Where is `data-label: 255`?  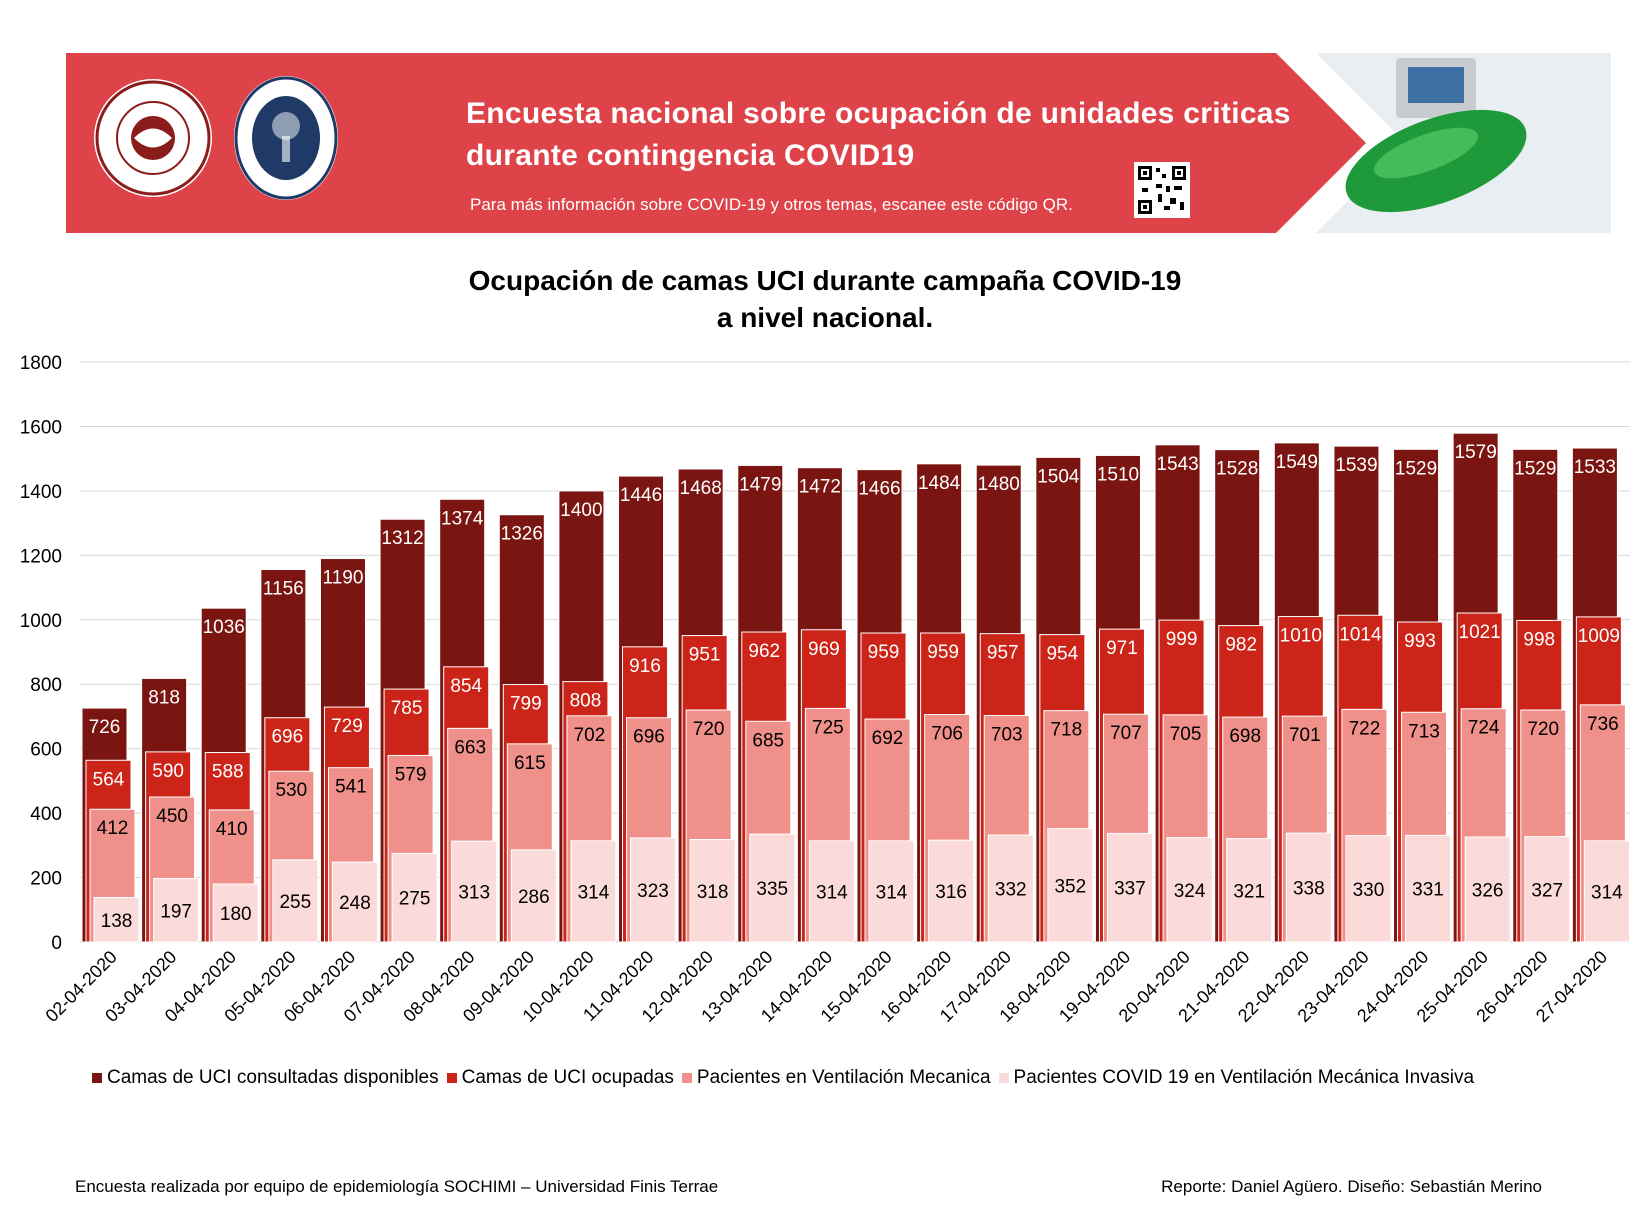
data-label: 255 is located at coordinates (295, 902).